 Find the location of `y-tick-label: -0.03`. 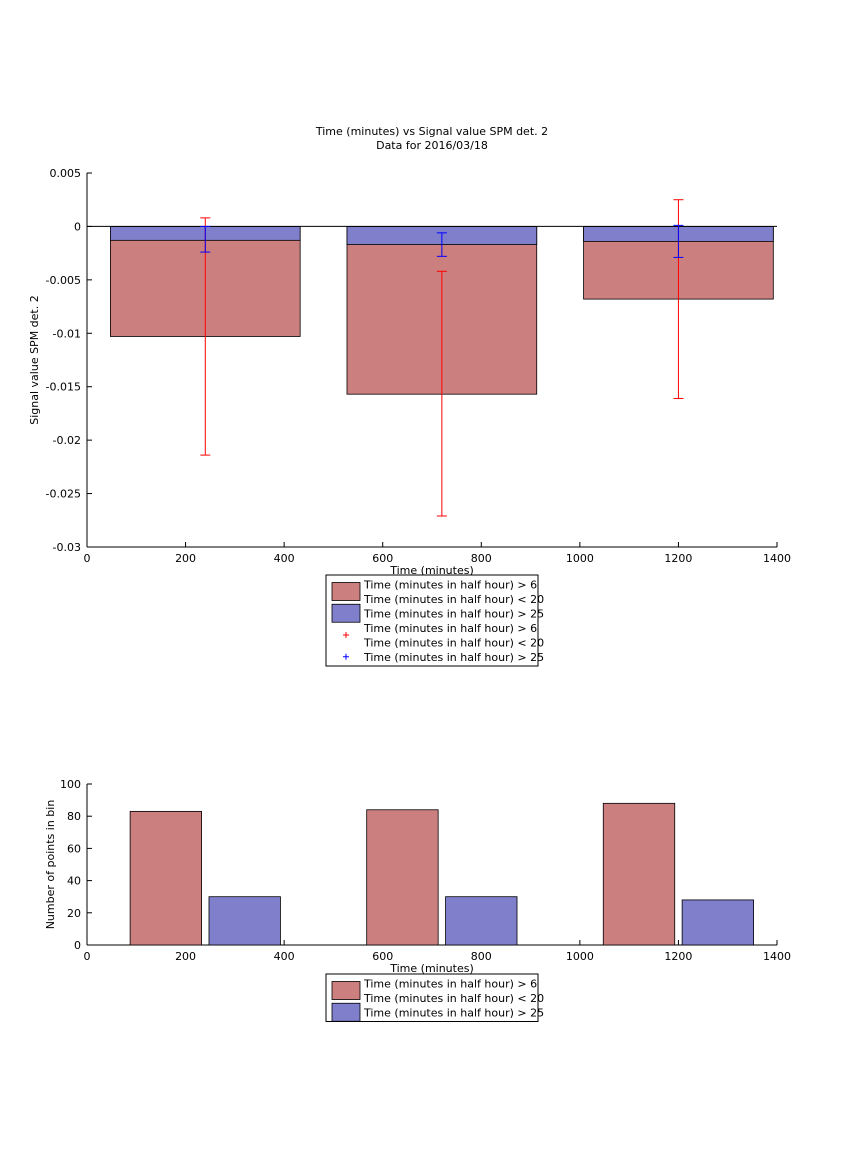

y-tick-label: -0.03 is located at coordinates (67, 547).